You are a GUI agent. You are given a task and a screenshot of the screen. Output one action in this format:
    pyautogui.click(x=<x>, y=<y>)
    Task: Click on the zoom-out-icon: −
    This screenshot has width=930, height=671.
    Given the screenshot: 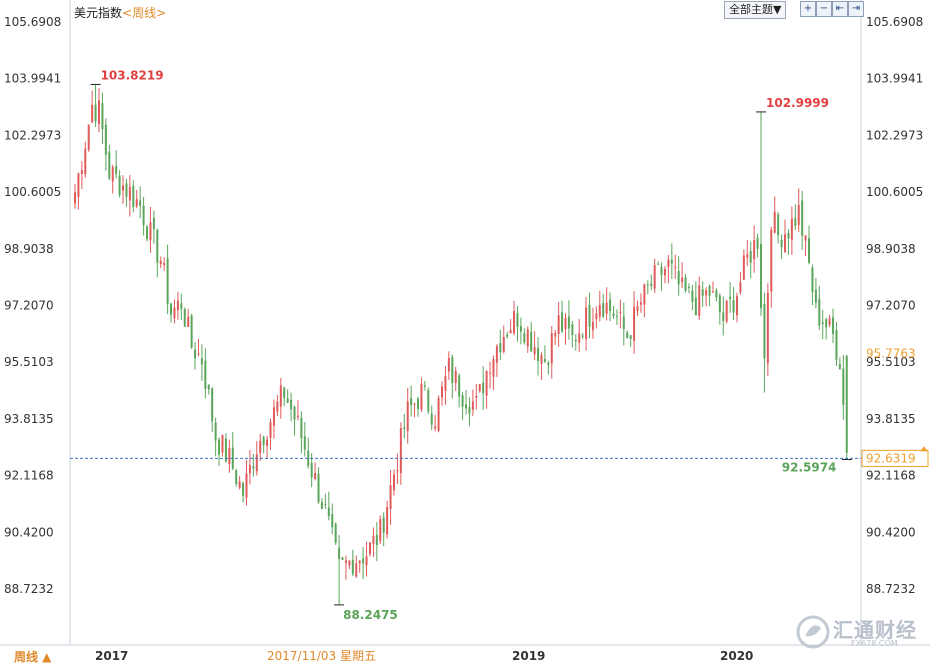 What is the action you would take?
    pyautogui.click(x=824, y=9)
    